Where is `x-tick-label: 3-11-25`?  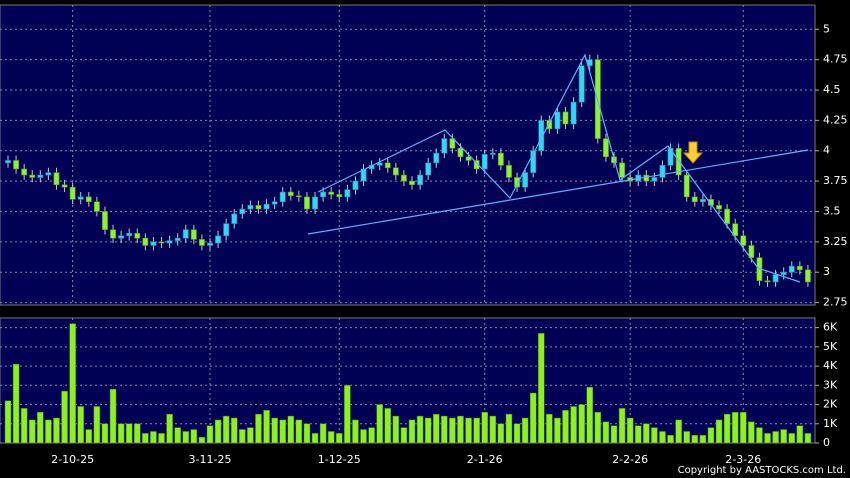
x-tick-label: 3-11-25 is located at coordinates (210, 459).